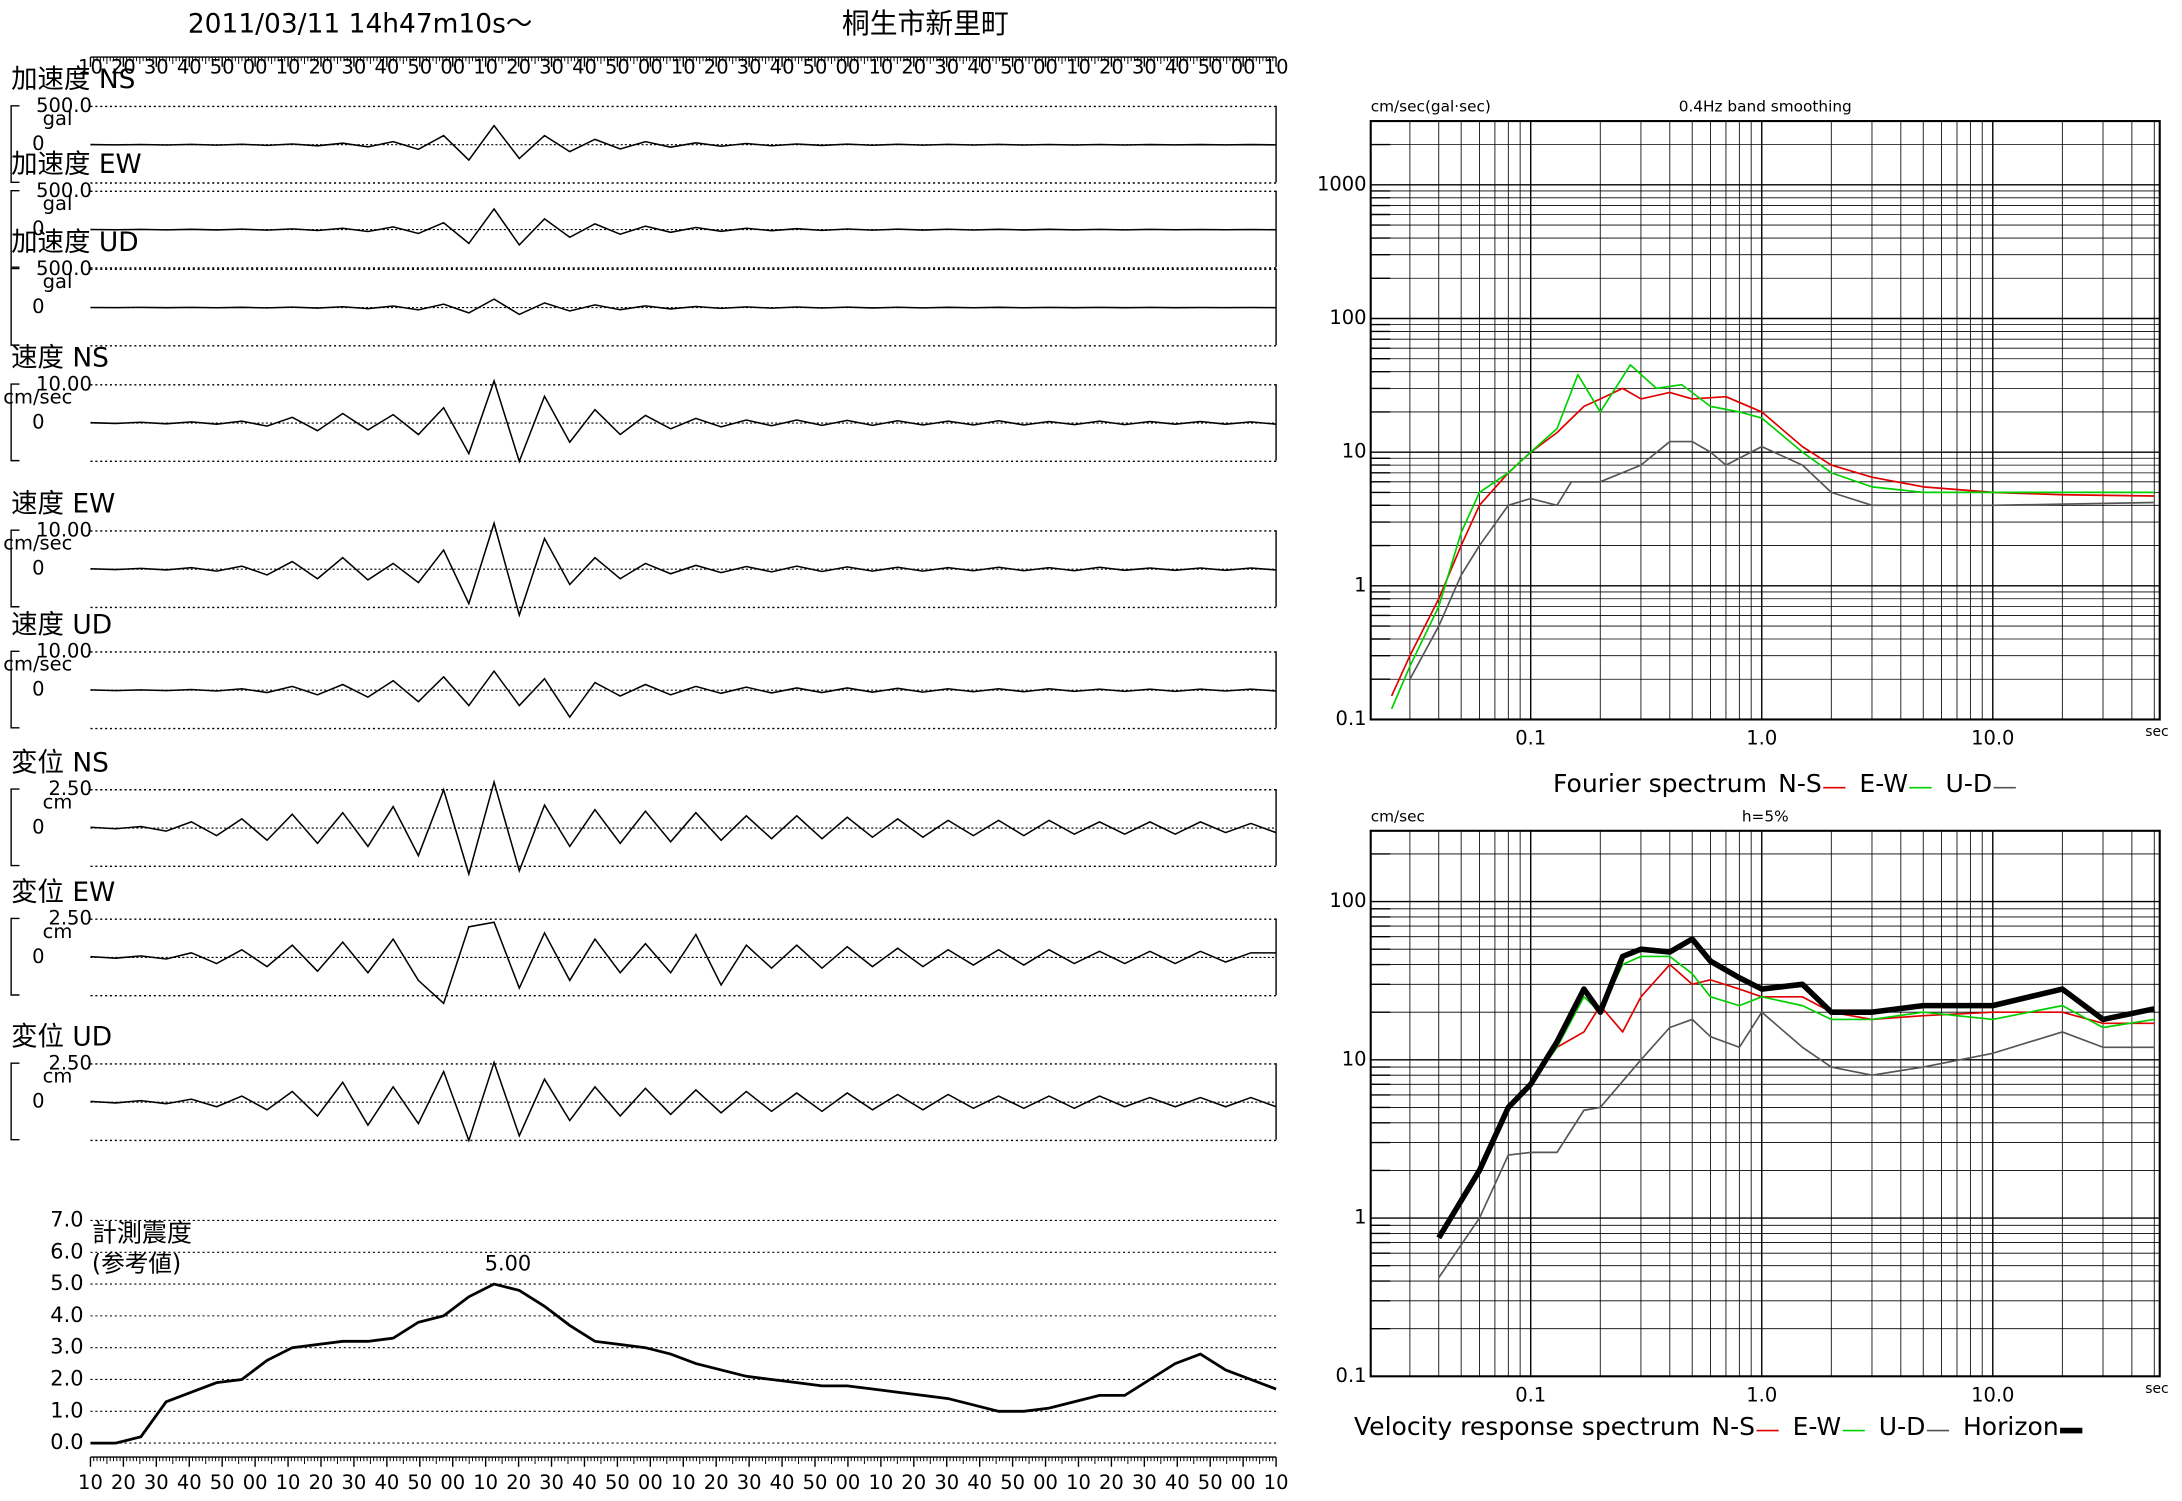  I want to click on trace-label: 速度 NS, so click(60, 358).